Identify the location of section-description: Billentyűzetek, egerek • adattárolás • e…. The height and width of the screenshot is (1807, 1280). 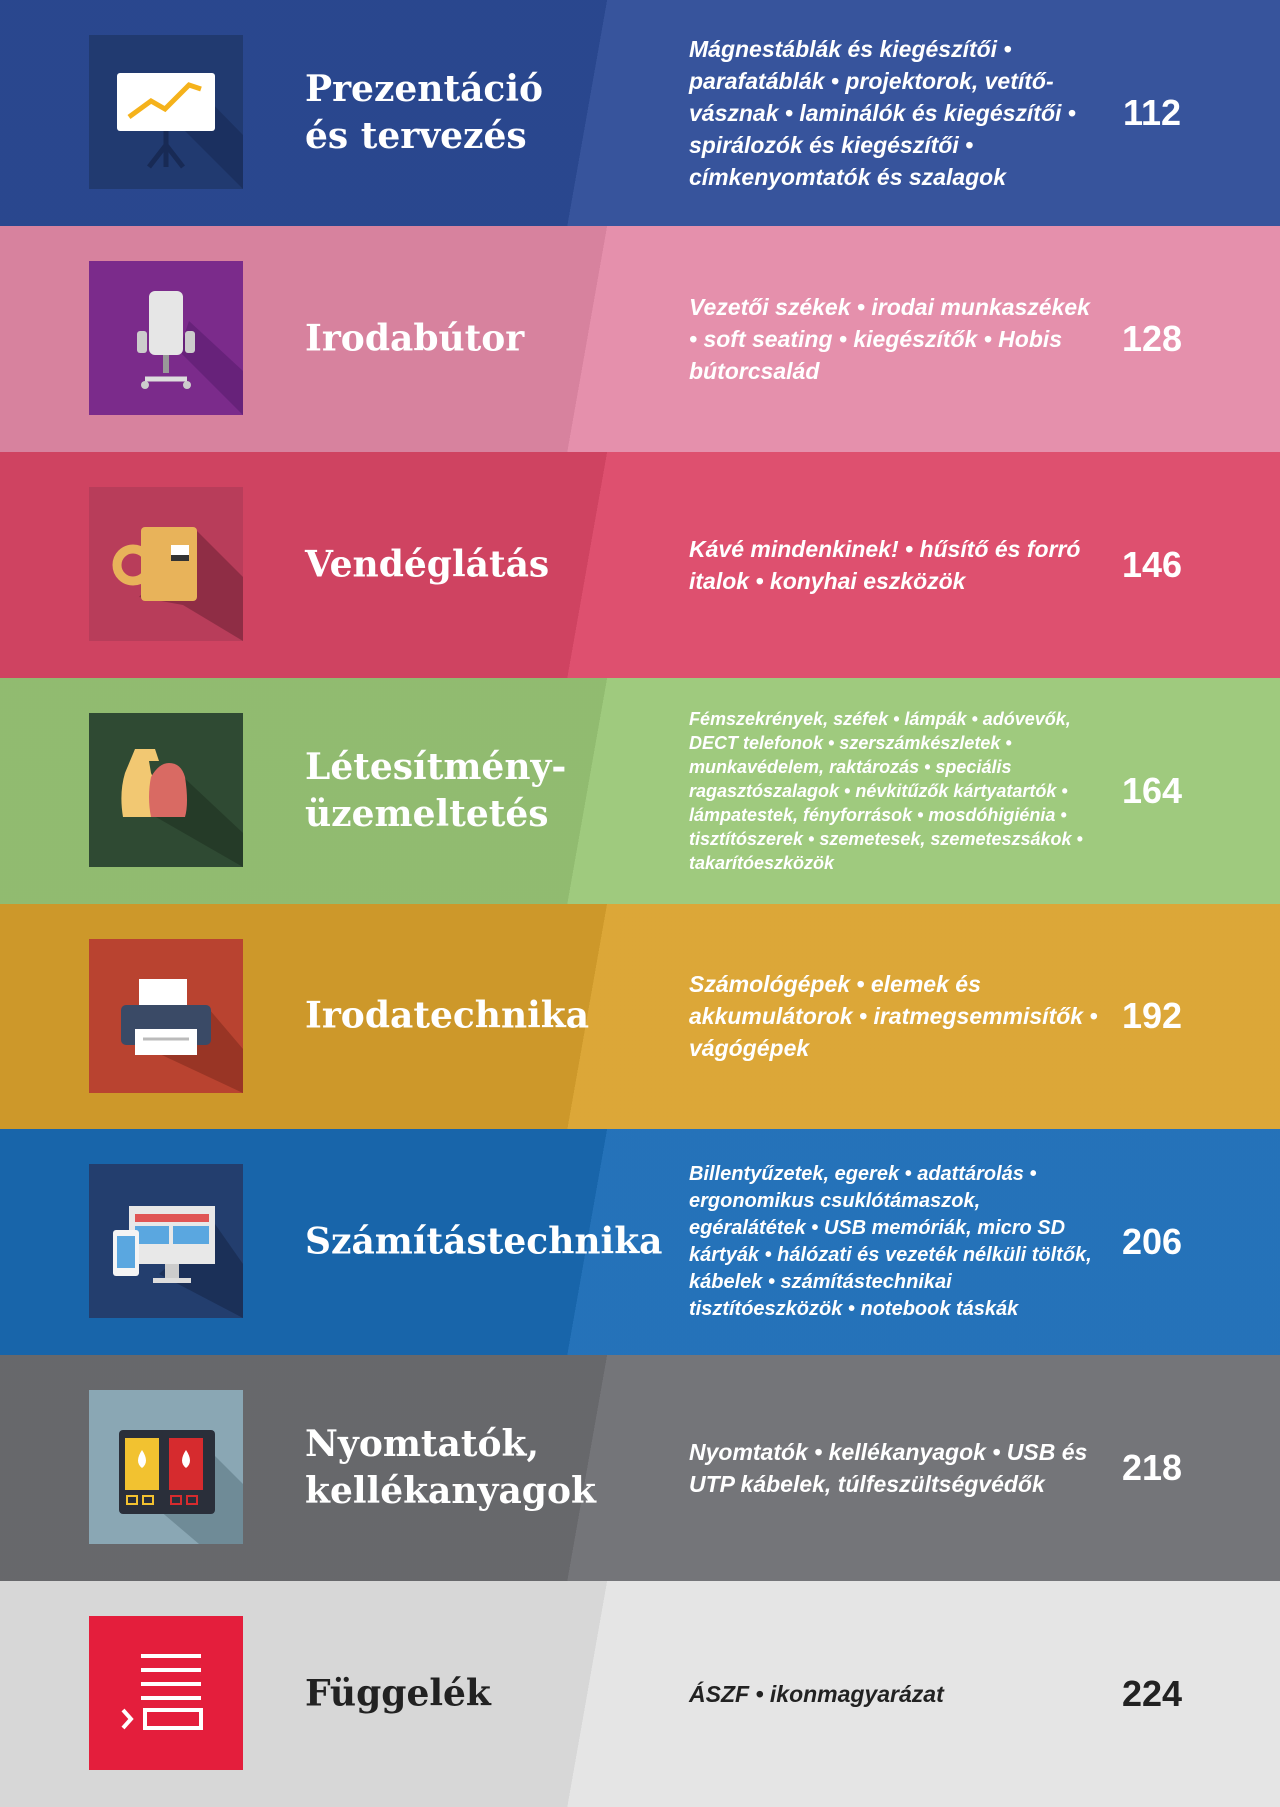
(890, 1242).